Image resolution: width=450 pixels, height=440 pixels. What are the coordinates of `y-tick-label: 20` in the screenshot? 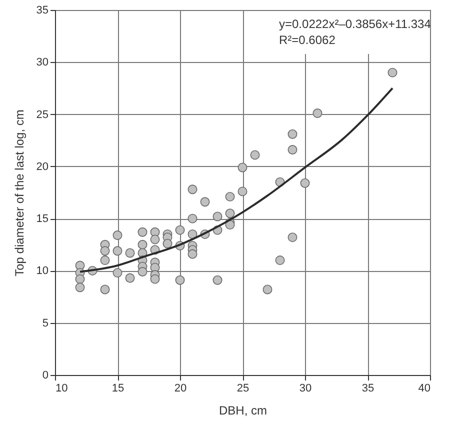 It's located at (42, 166).